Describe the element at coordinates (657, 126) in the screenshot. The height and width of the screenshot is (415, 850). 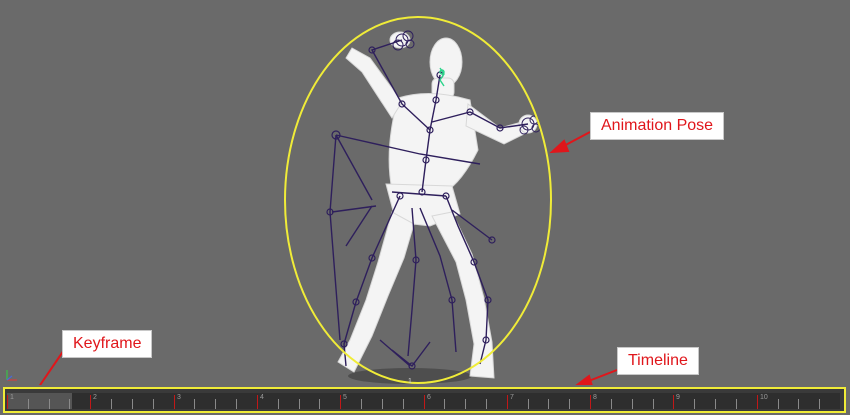
I see `animation-pose-callout: Animation Pose` at that location.